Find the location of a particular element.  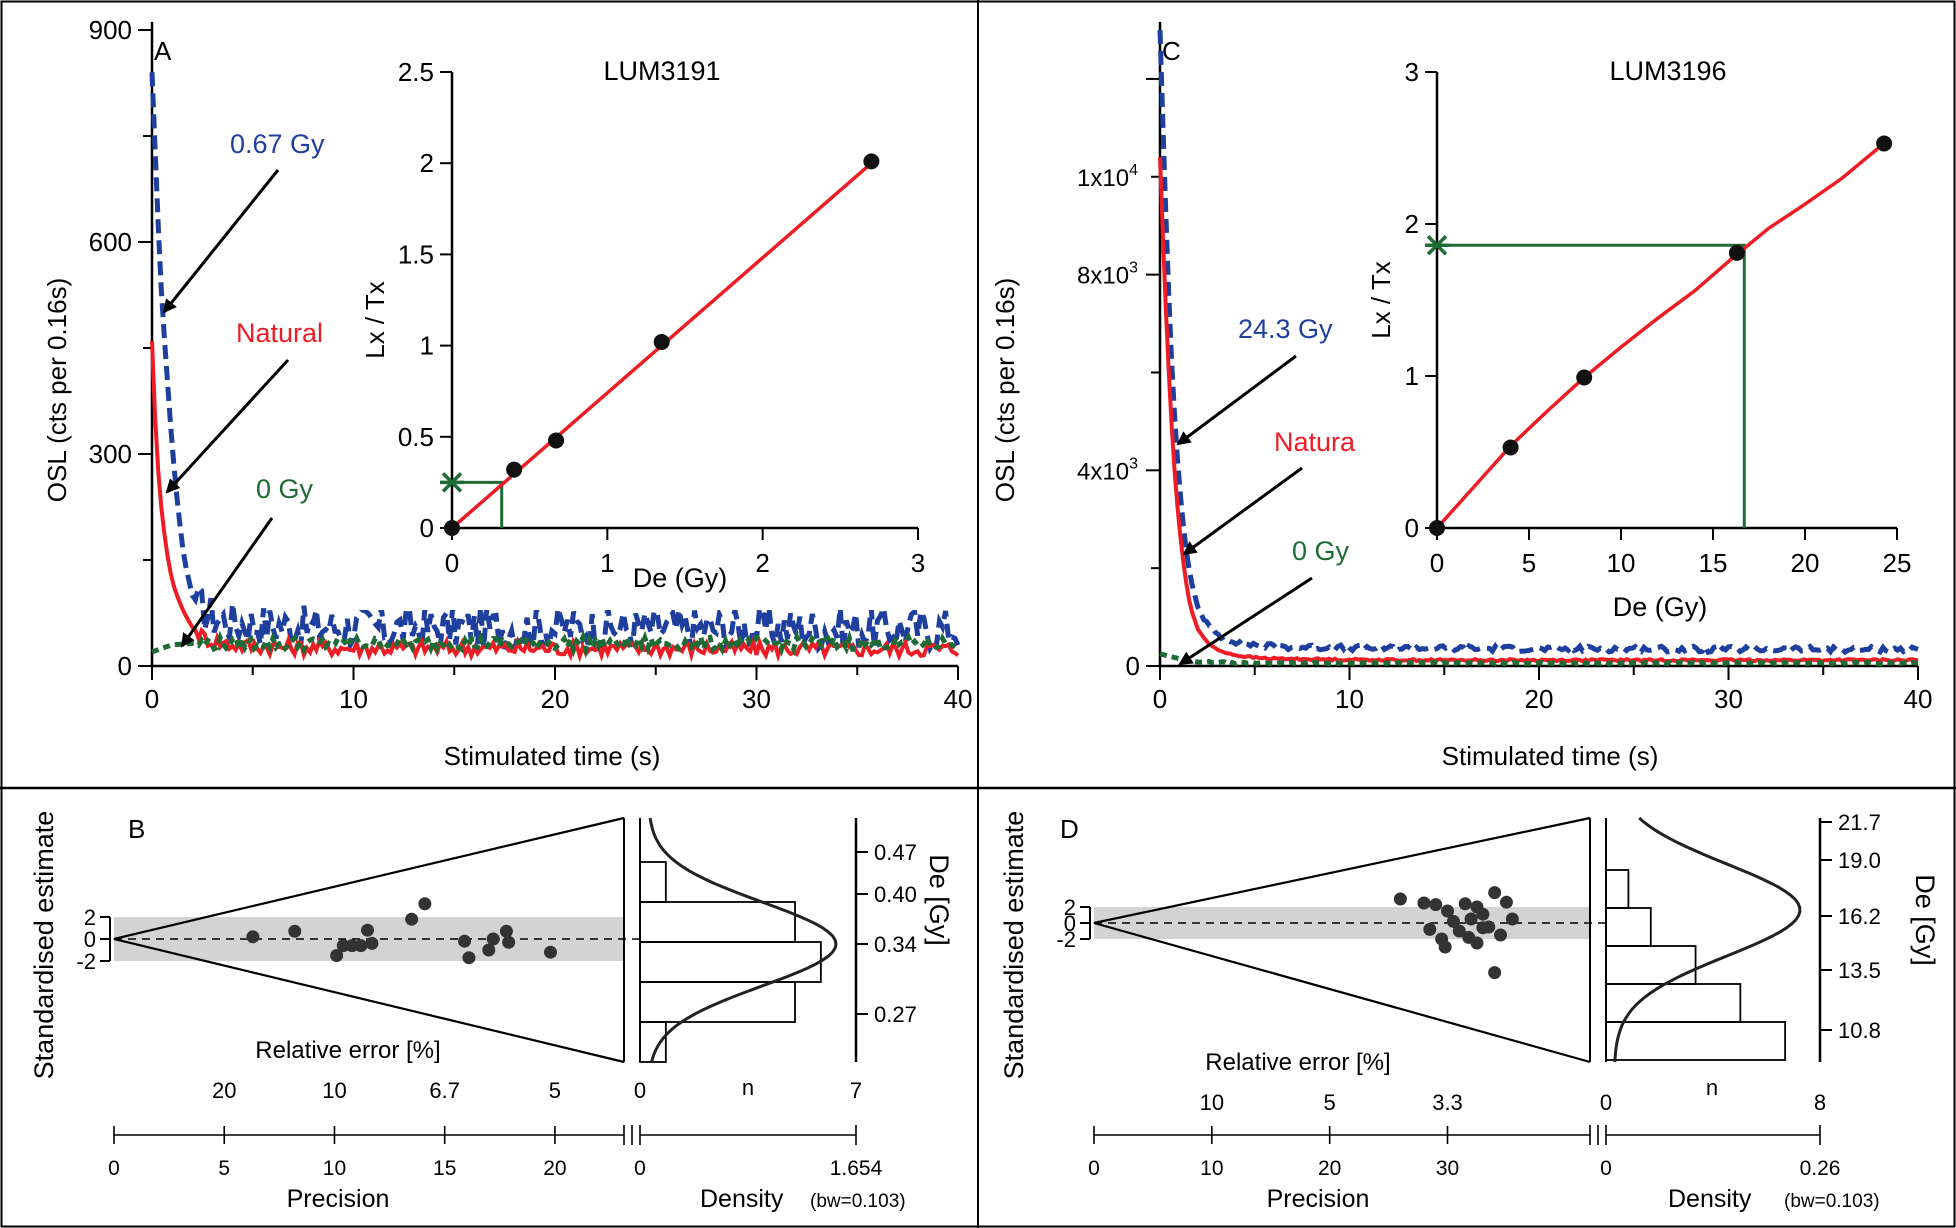

de-tick-label: 21.7 is located at coordinates (1859, 822).